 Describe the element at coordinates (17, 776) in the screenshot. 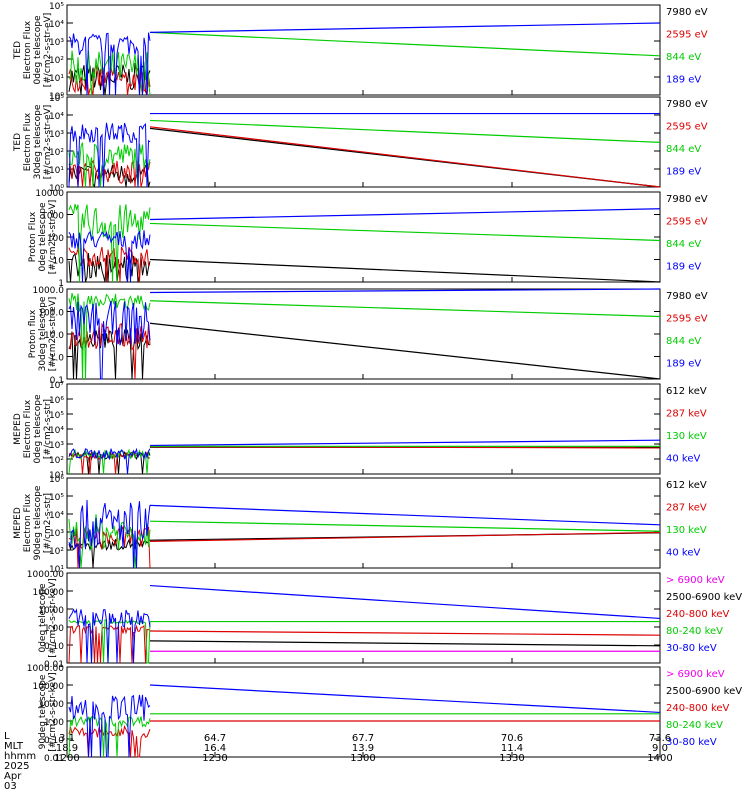

I see `plot-date: 2025 Apr 03` at that location.